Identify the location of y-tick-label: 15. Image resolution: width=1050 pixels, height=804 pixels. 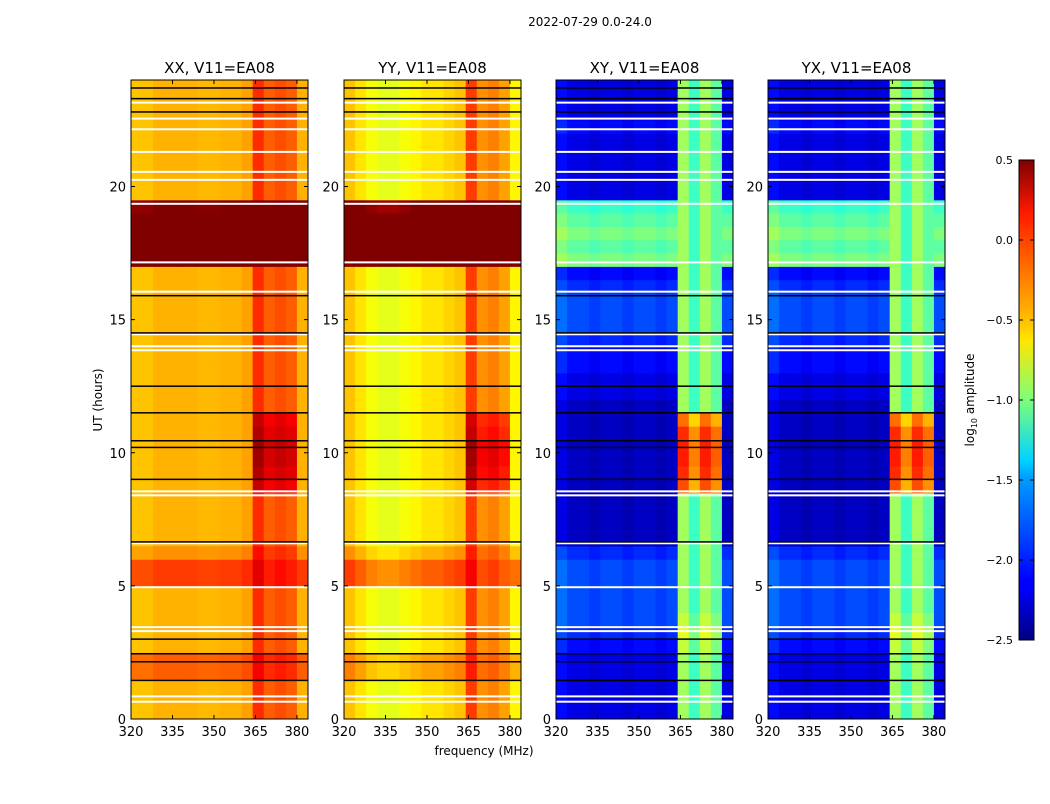
(330, 321).